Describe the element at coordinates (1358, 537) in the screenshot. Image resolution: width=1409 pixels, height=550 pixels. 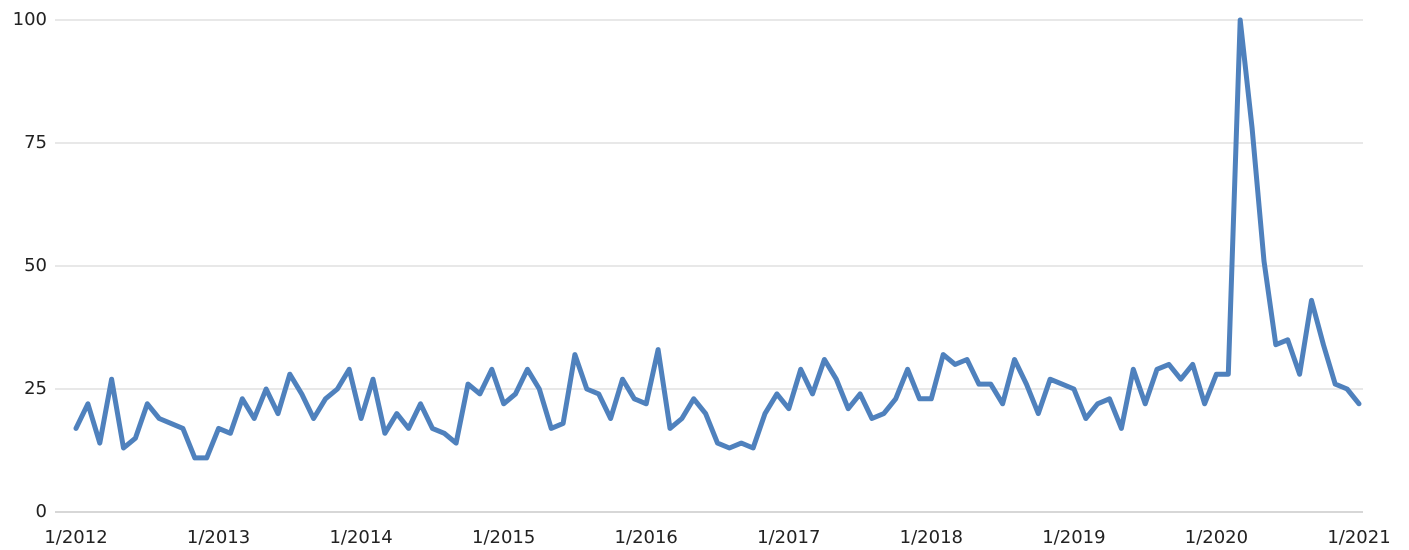
I see `x-tick-label: 1/2021` at that location.